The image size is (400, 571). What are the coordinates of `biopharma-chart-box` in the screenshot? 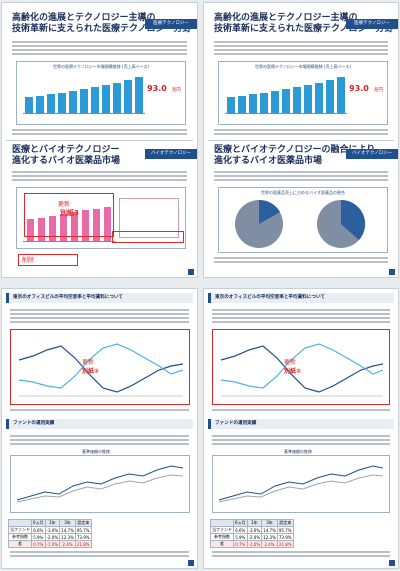 It's located at (101, 218).